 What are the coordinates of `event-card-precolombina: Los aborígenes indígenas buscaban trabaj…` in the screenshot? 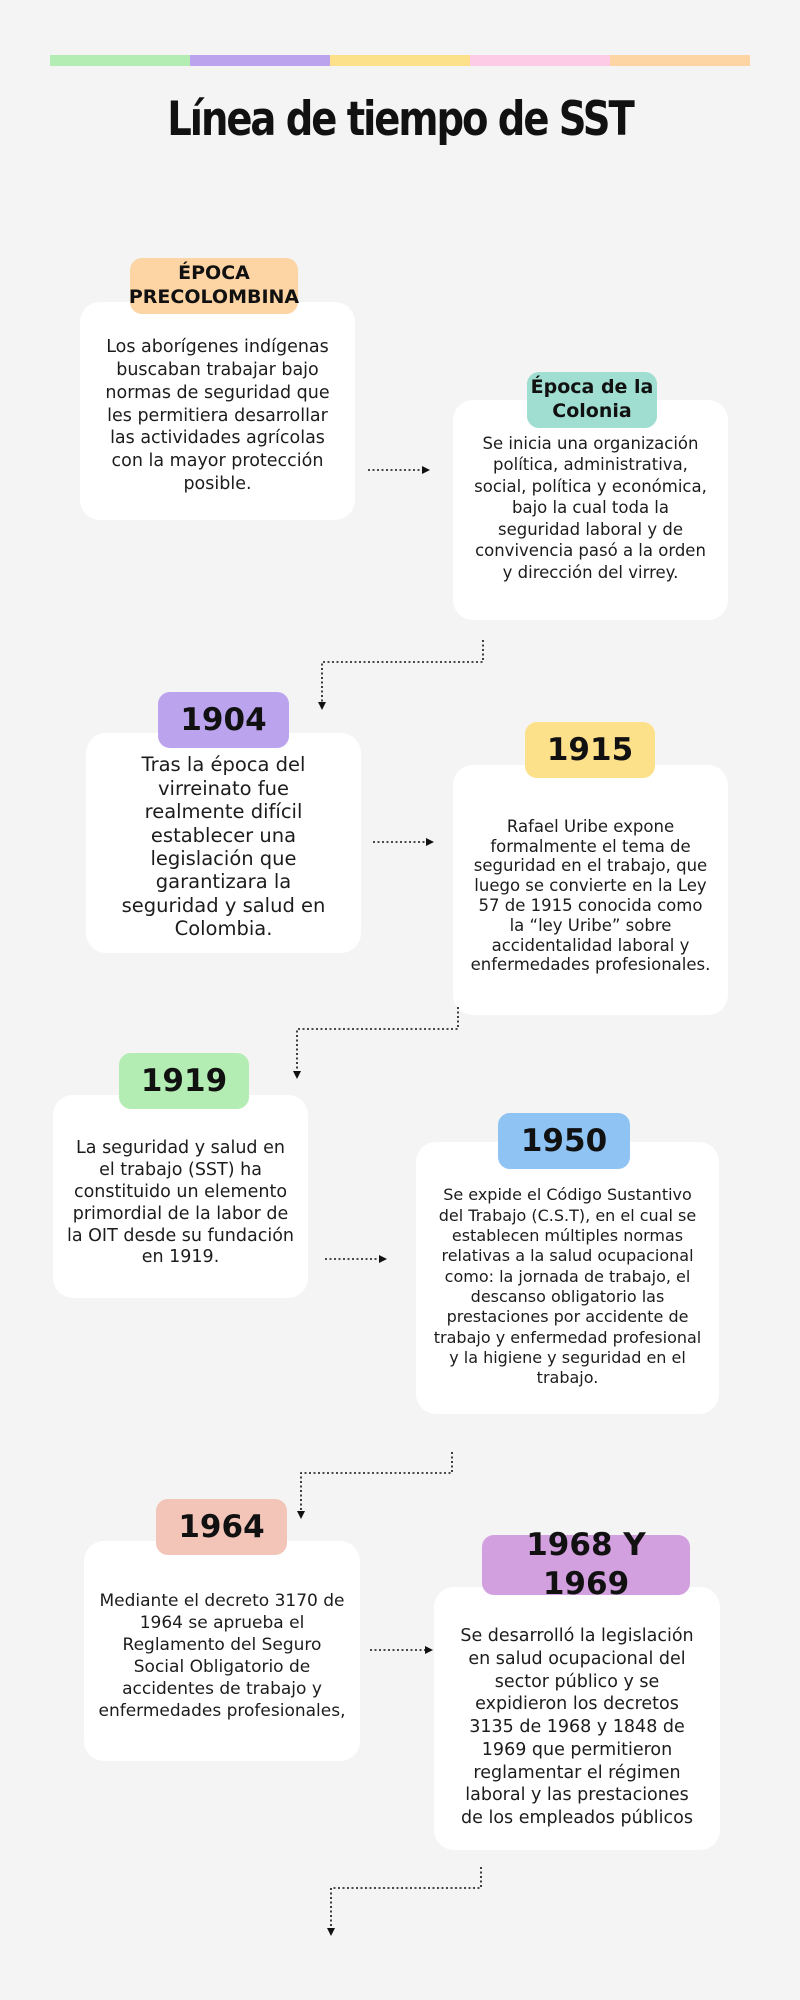 It's located at (217, 411).